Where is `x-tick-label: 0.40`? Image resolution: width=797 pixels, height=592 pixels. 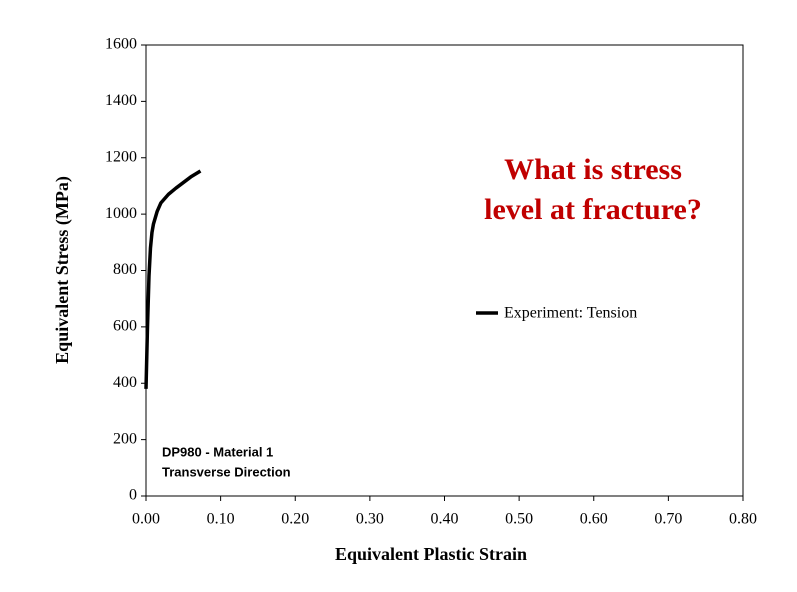 x-tick-label: 0.40 is located at coordinates (445, 519).